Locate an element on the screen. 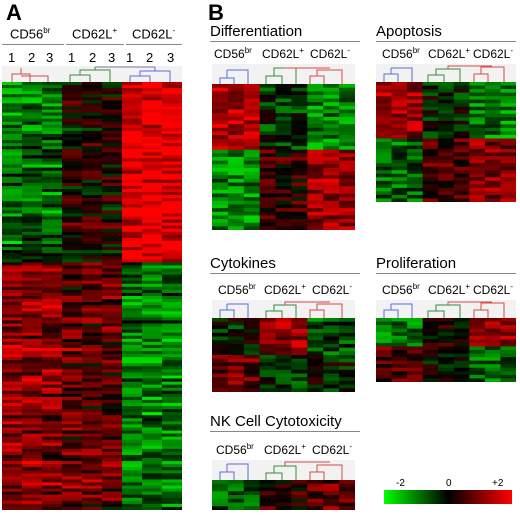 This screenshot has height=515, width=520. differentiation-dendrogram is located at coordinates (283, 74).